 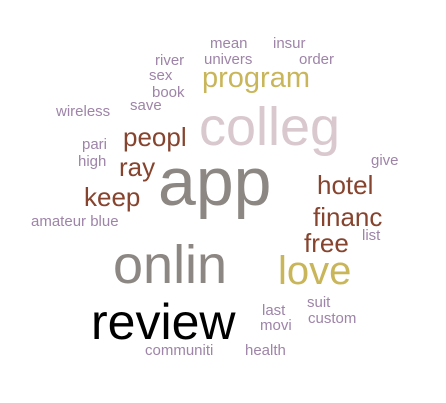 I want to click on word-keep: keep, so click(x=112, y=197).